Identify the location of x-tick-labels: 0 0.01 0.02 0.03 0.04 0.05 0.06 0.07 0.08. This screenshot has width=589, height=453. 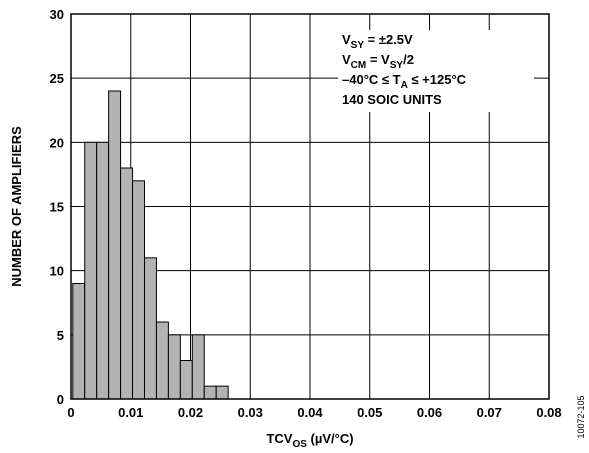
(314, 412).